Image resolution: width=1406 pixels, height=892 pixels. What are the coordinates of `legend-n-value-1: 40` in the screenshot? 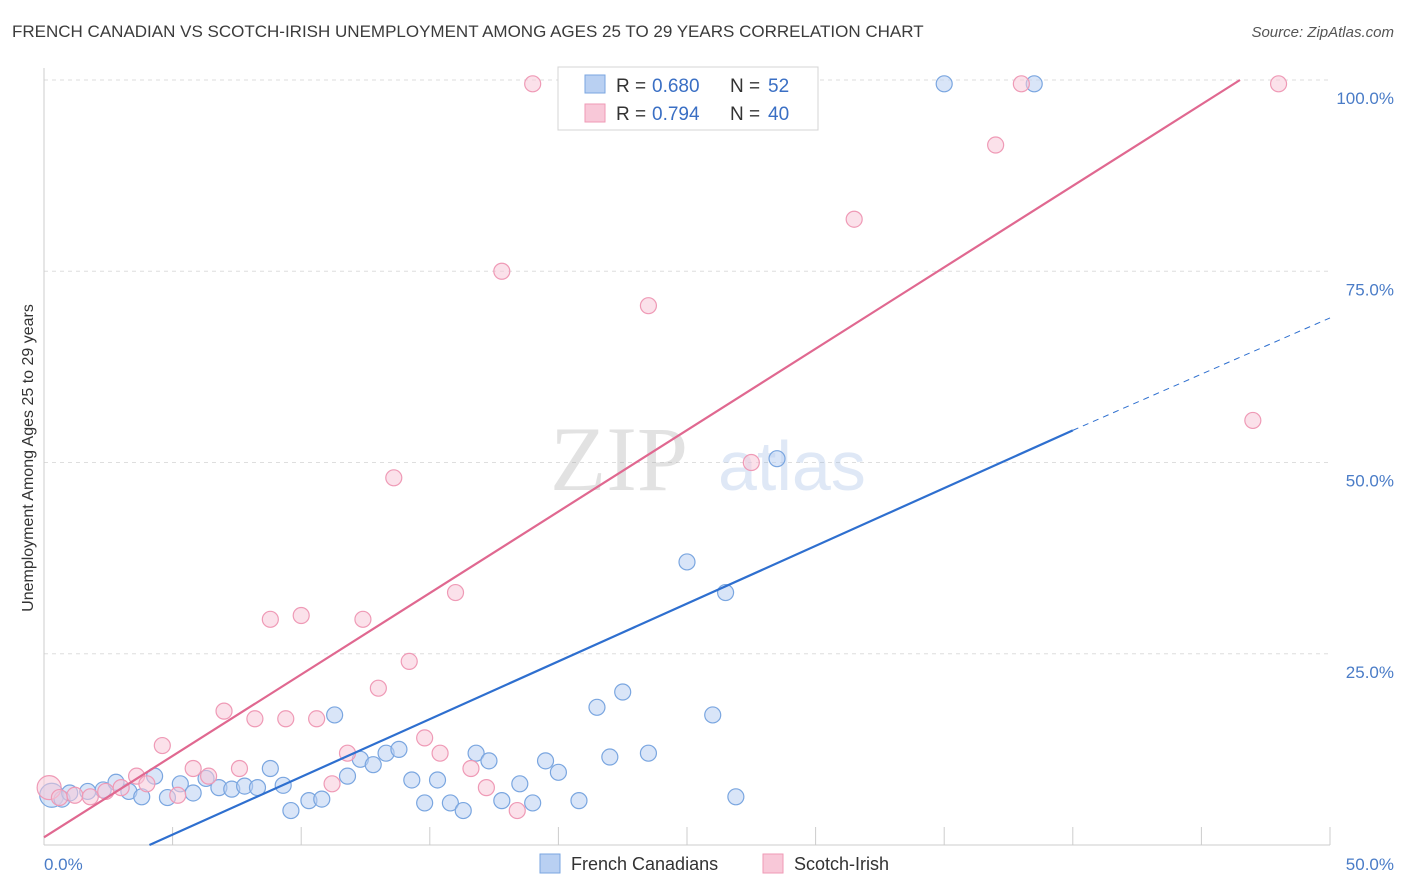 It's located at (778, 114).